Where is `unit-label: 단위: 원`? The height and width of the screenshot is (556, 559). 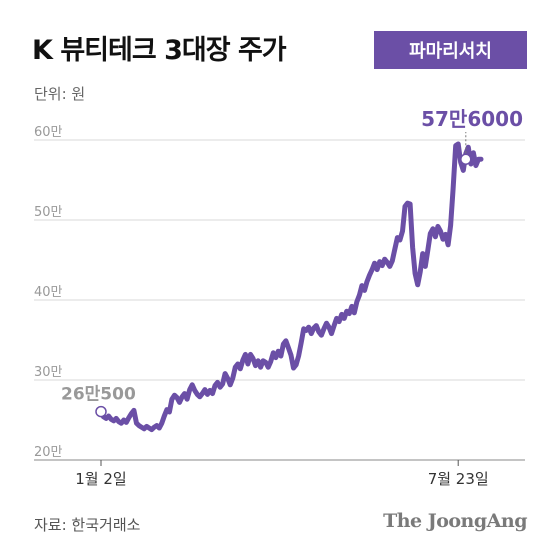
unit-label: 단위: 원 is located at coordinates (60, 94).